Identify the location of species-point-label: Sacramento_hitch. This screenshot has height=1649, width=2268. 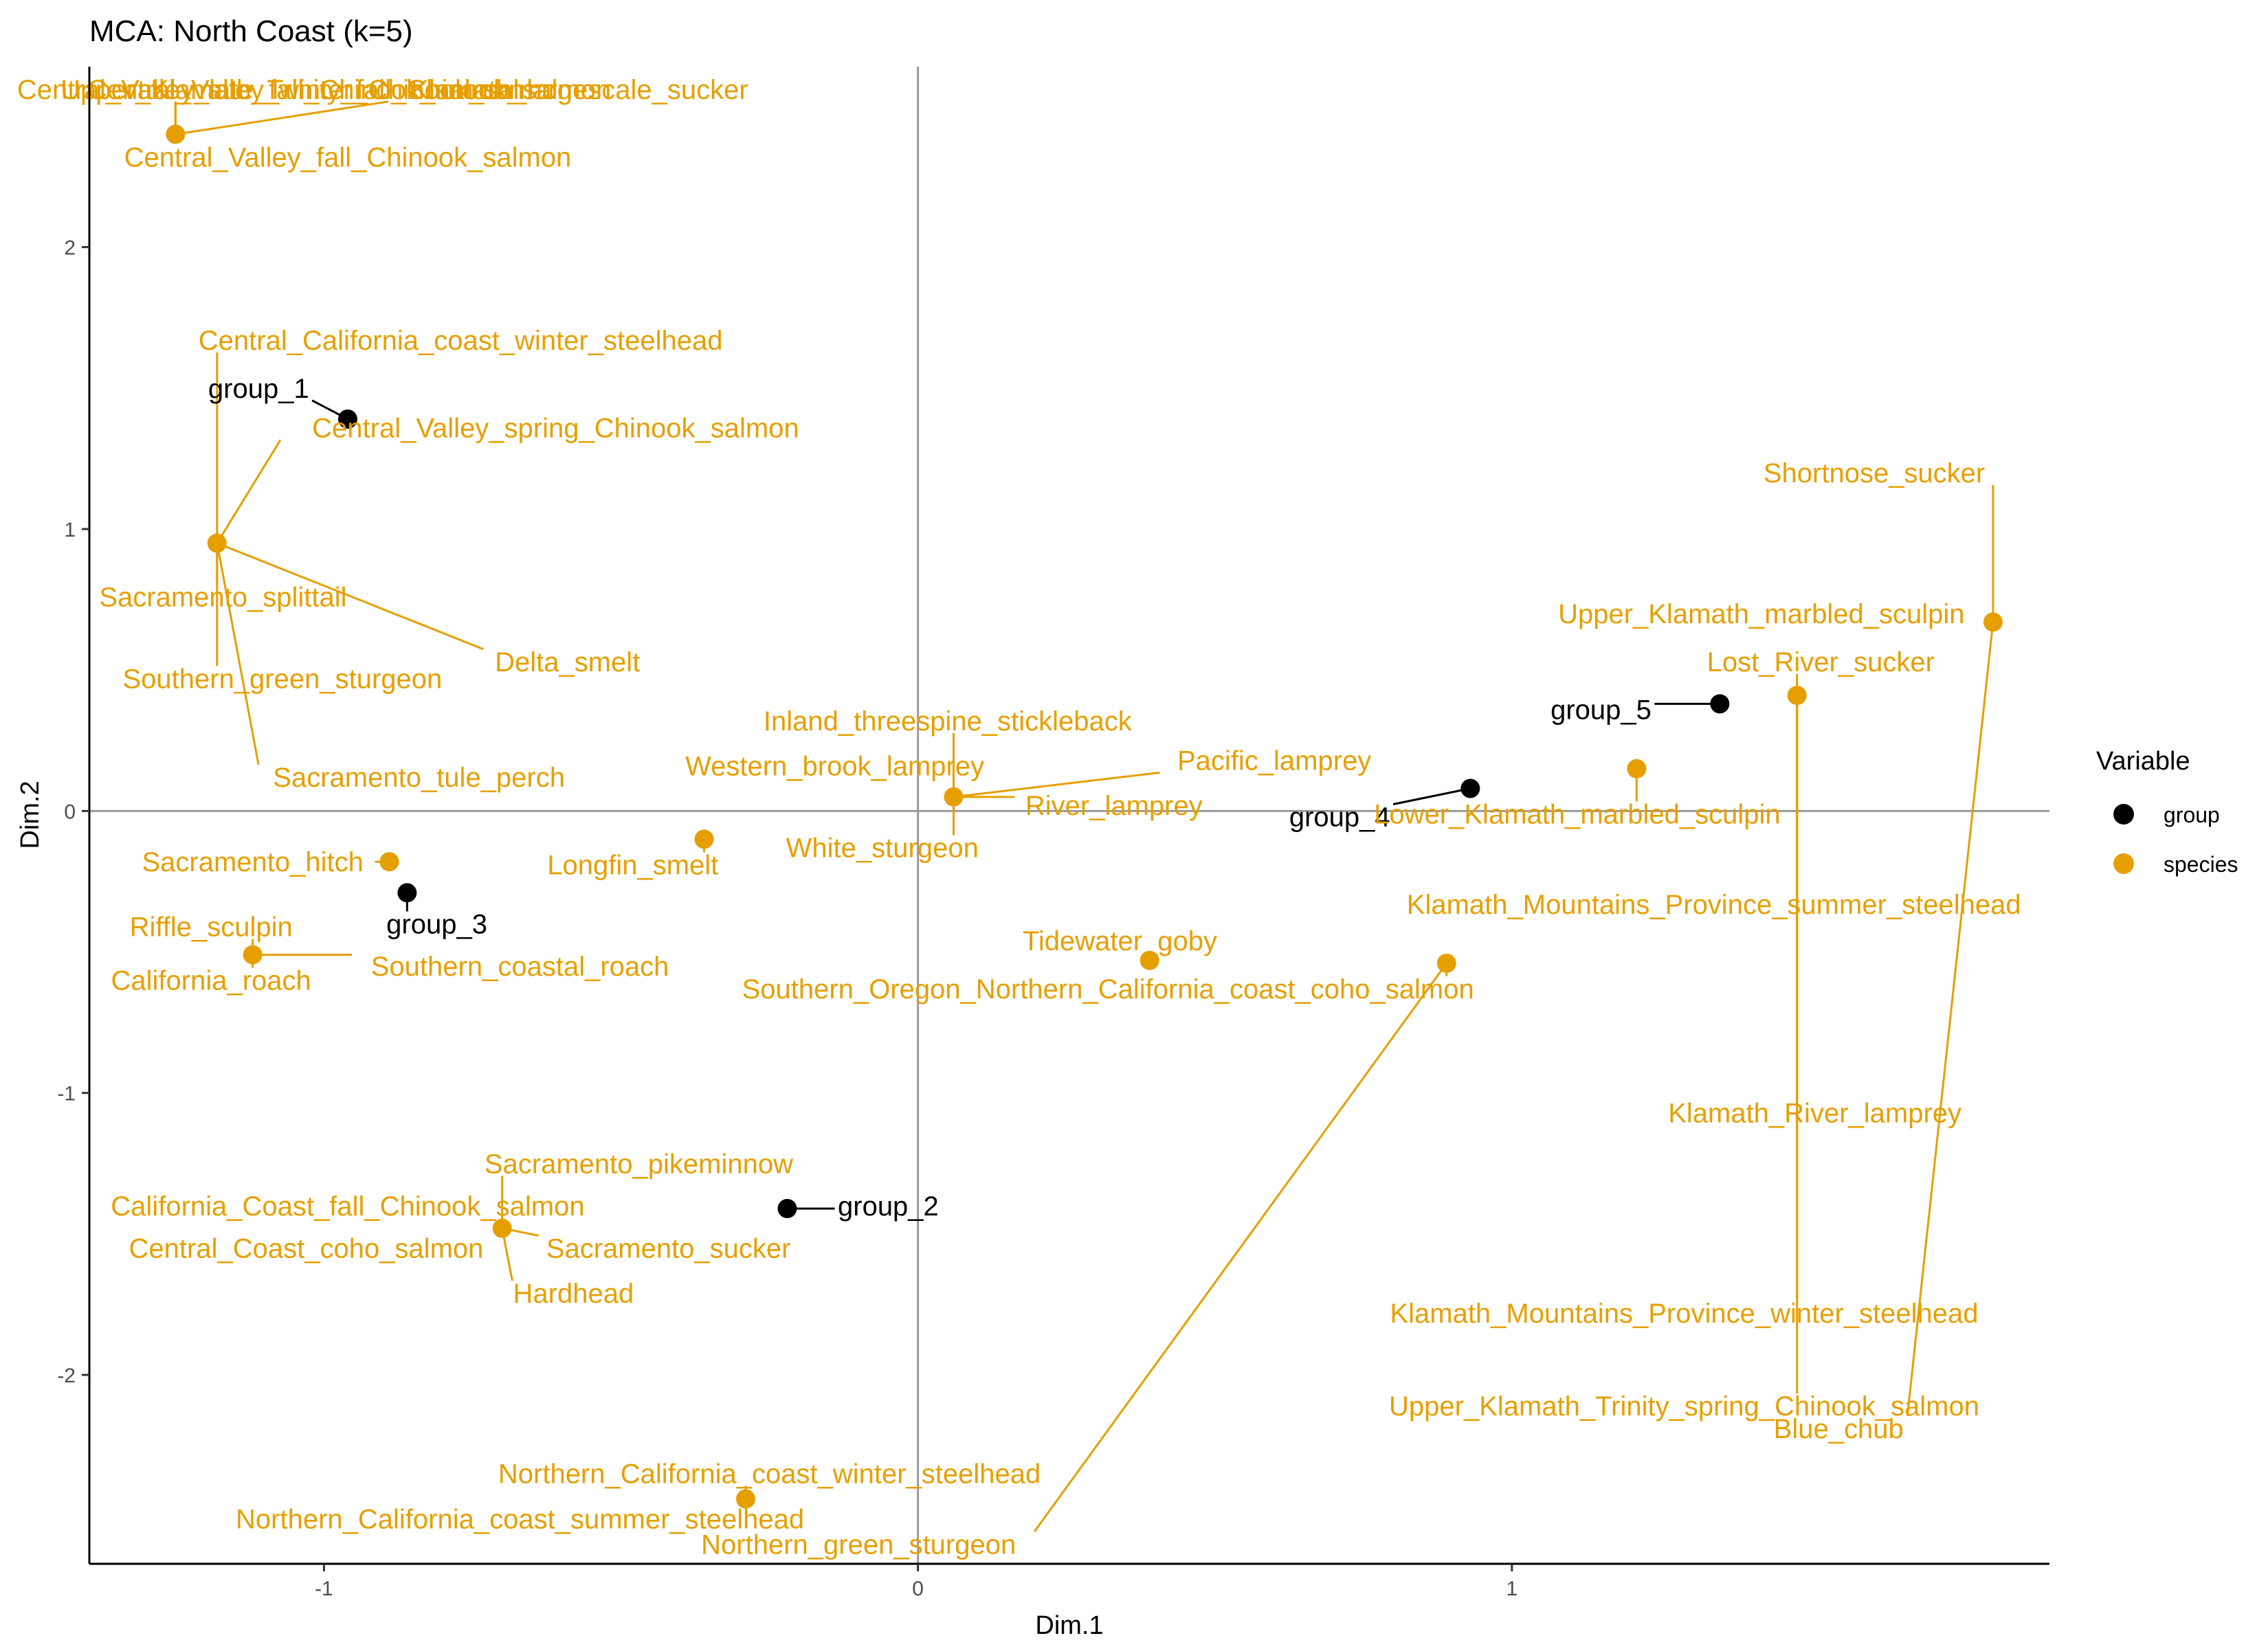
(252, 862).